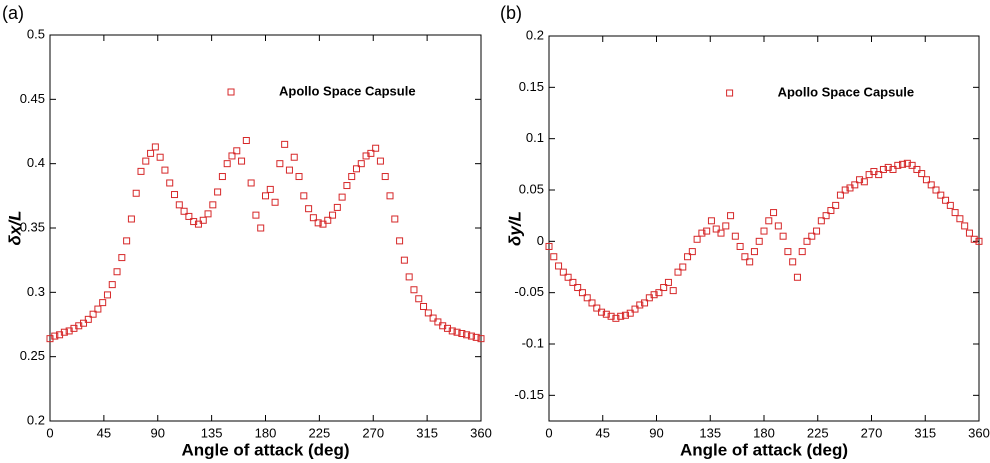 Image resolution: width=990 pixels, height=463 pixels. What do you see at coordinates (36, 291) in the screenshot?
I see `y-tick-label: 0.3` at bounding box center [36, 291].